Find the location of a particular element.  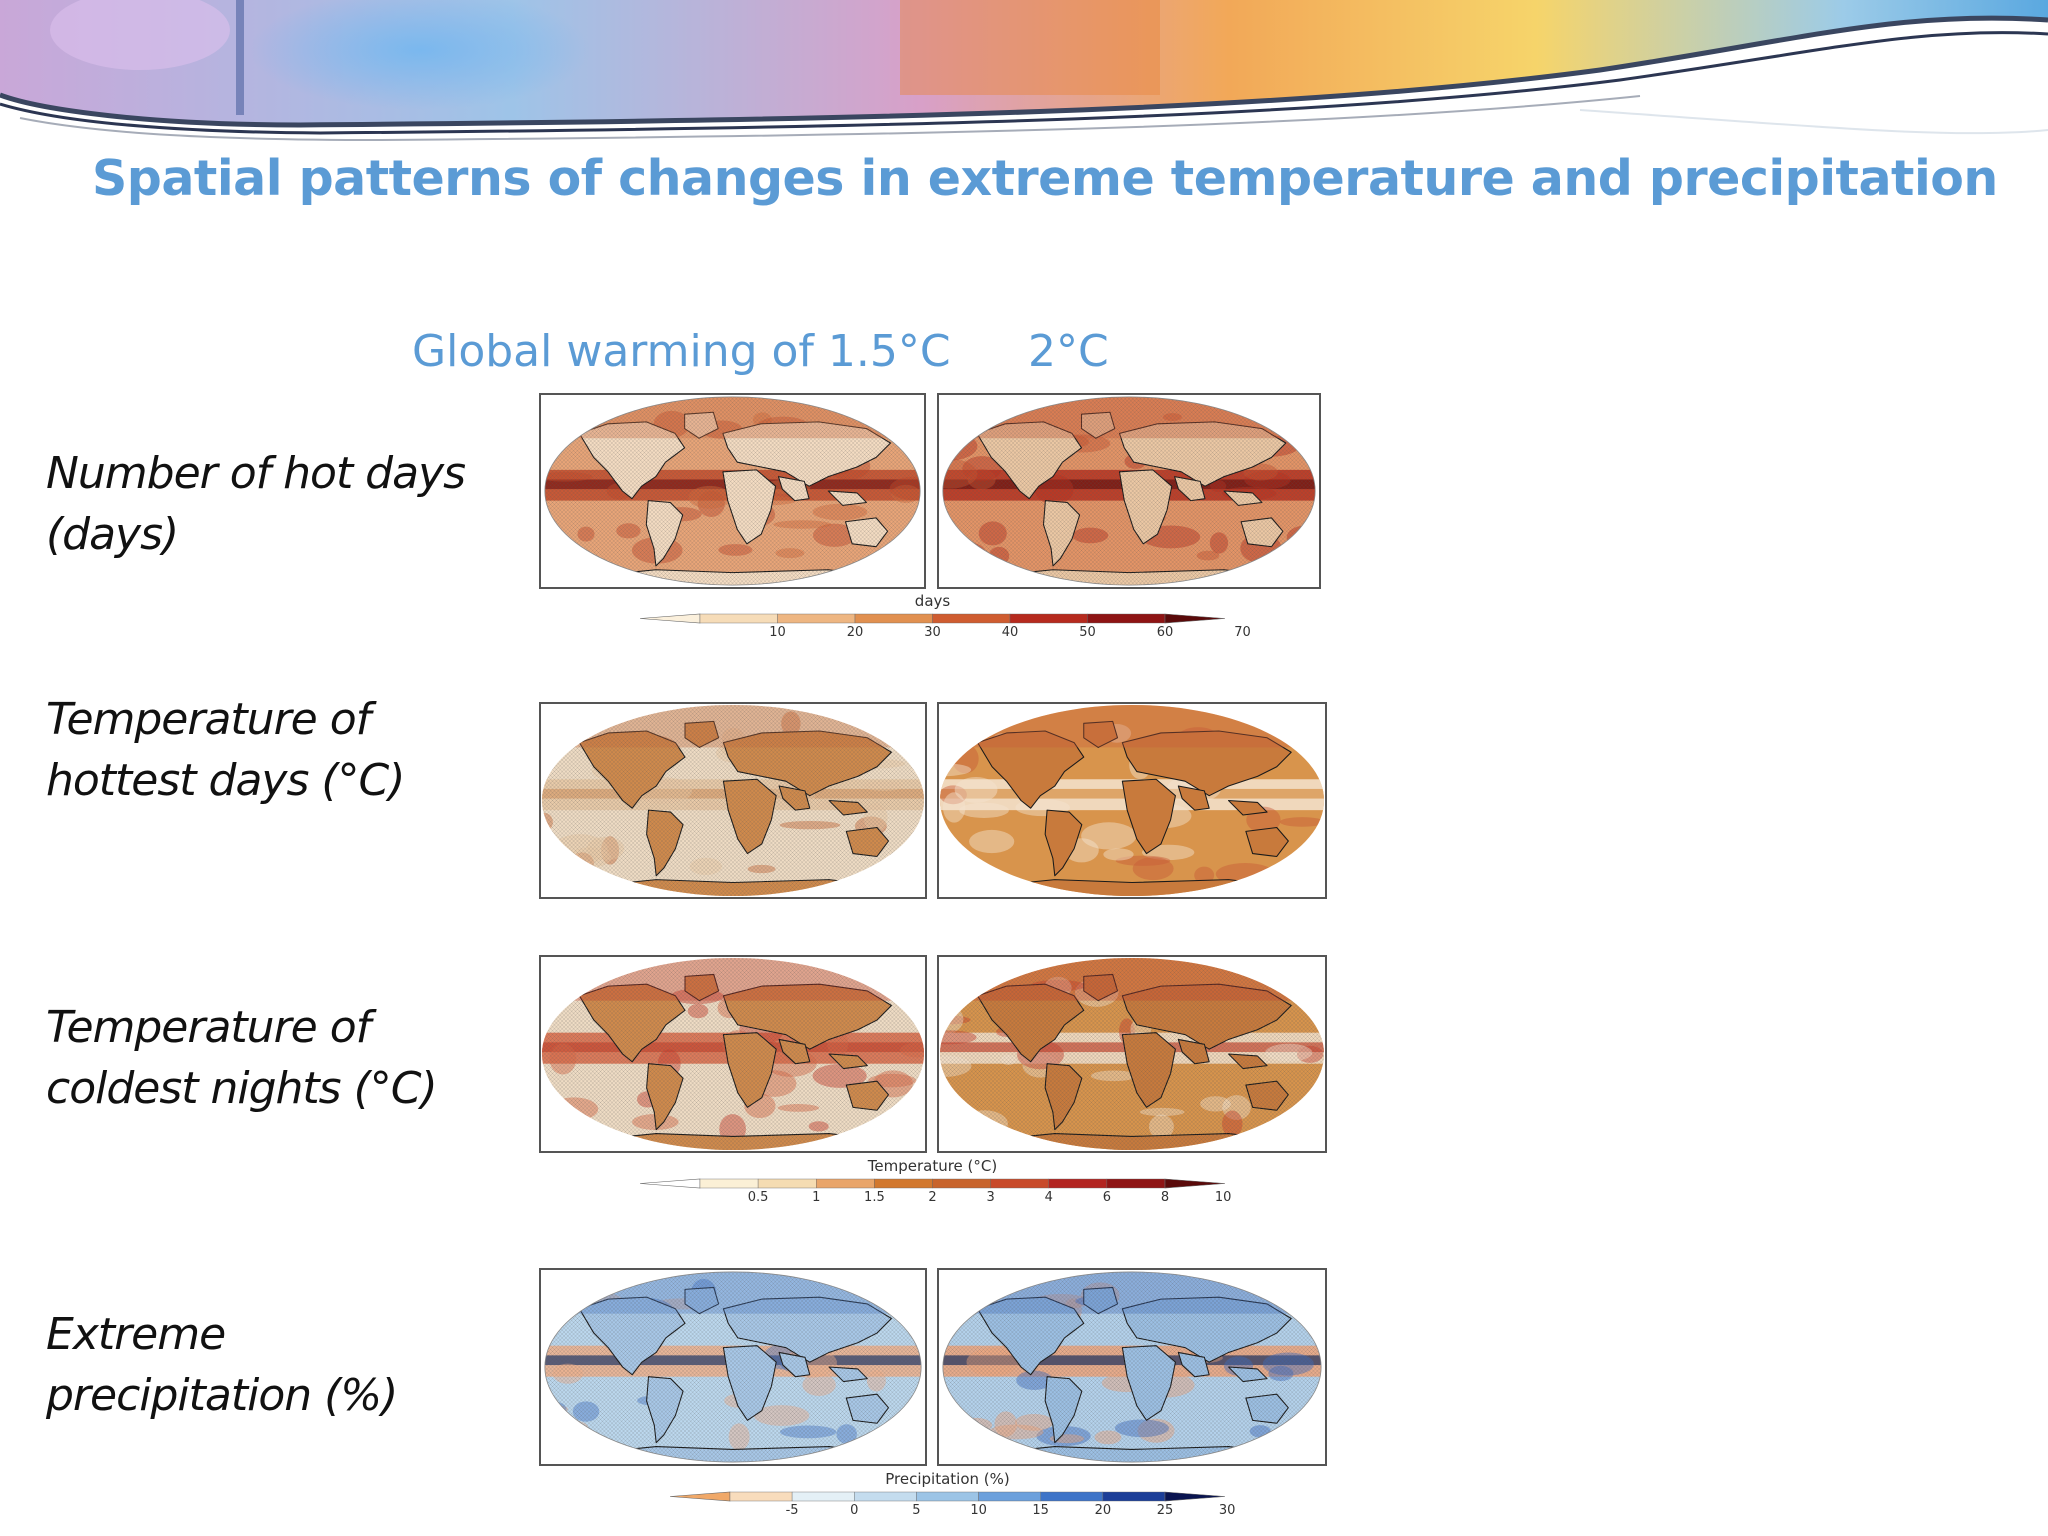

map-hottest-days-2c is located at coordinates (1132, 800).